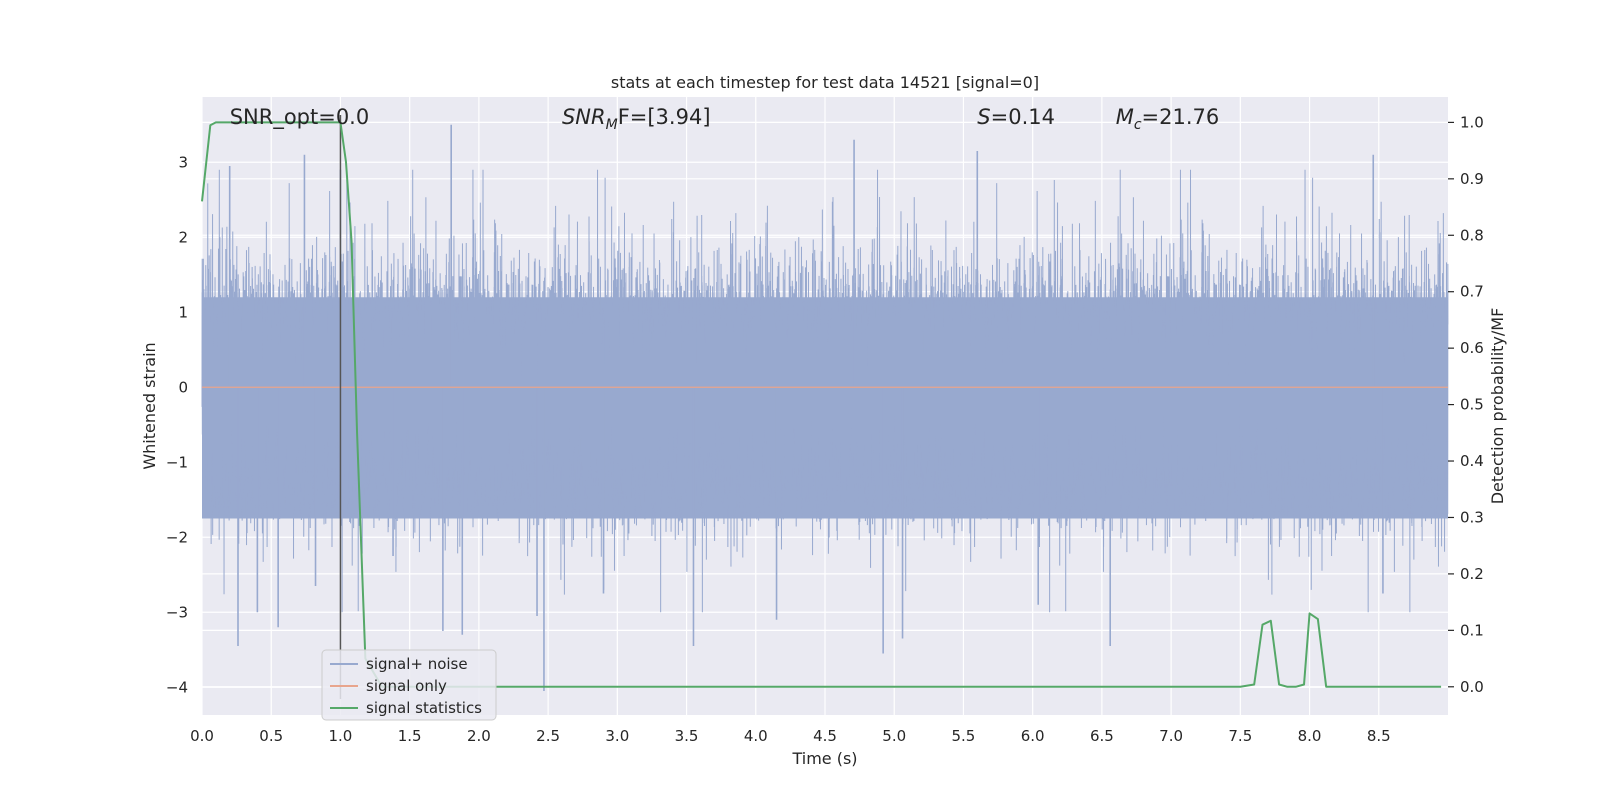 The image size is (1600, 800). What do you see at coordinates (271, 736) in the screenshot?
I see `x-tick-label-1: 0.5` at bounding box center [271, 736].